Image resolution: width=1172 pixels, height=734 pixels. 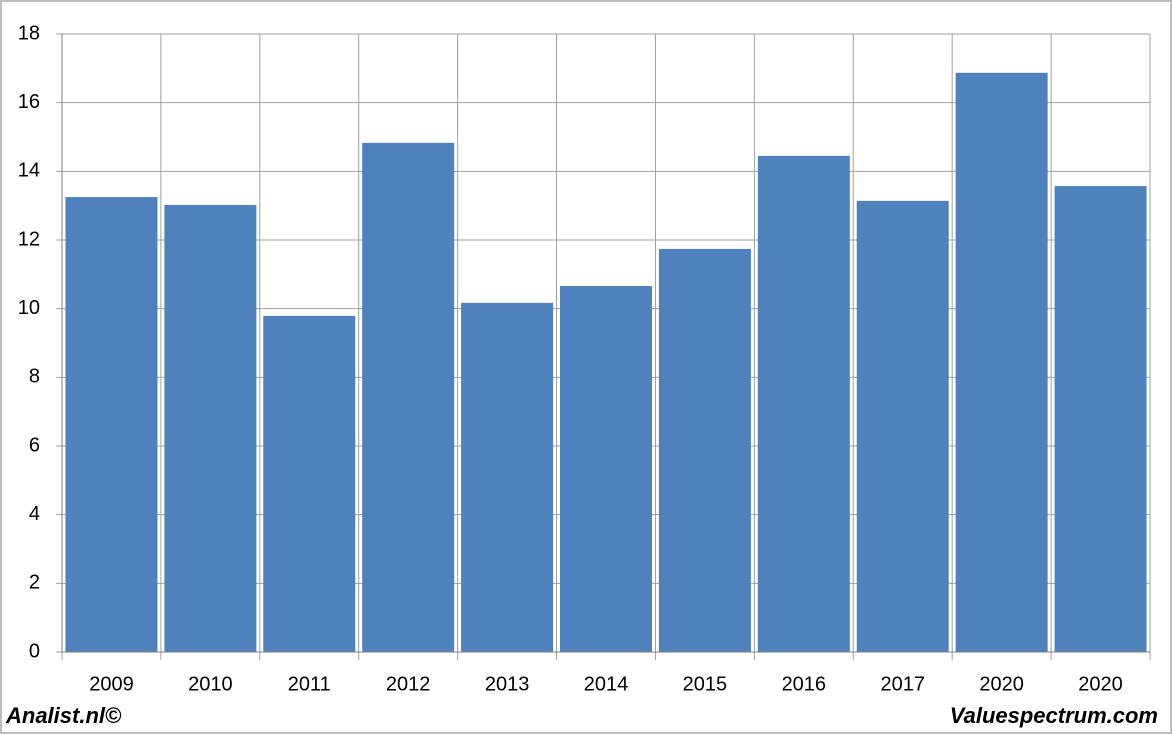 I want to click on y-tick-label: 2, so click(x=34, y=583).